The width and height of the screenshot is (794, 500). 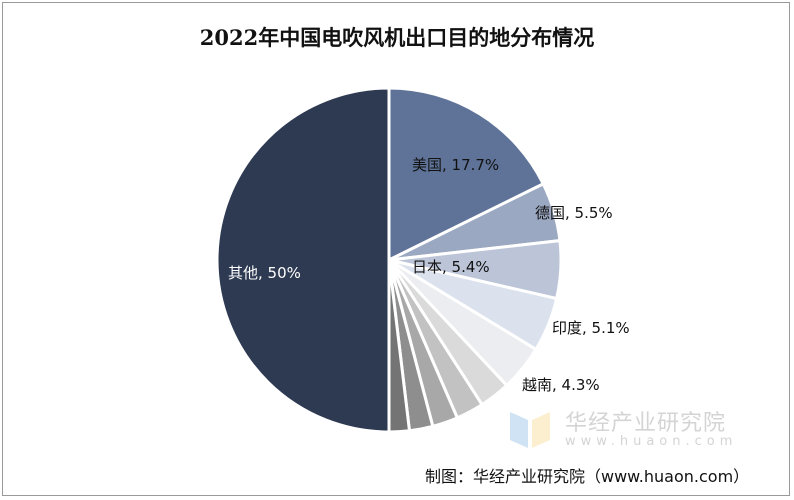 What do you see at coordinates (455, 165) in the screenshot?
I see `slice-label: 美国, 17.7%` at bounding box center [455, 165].